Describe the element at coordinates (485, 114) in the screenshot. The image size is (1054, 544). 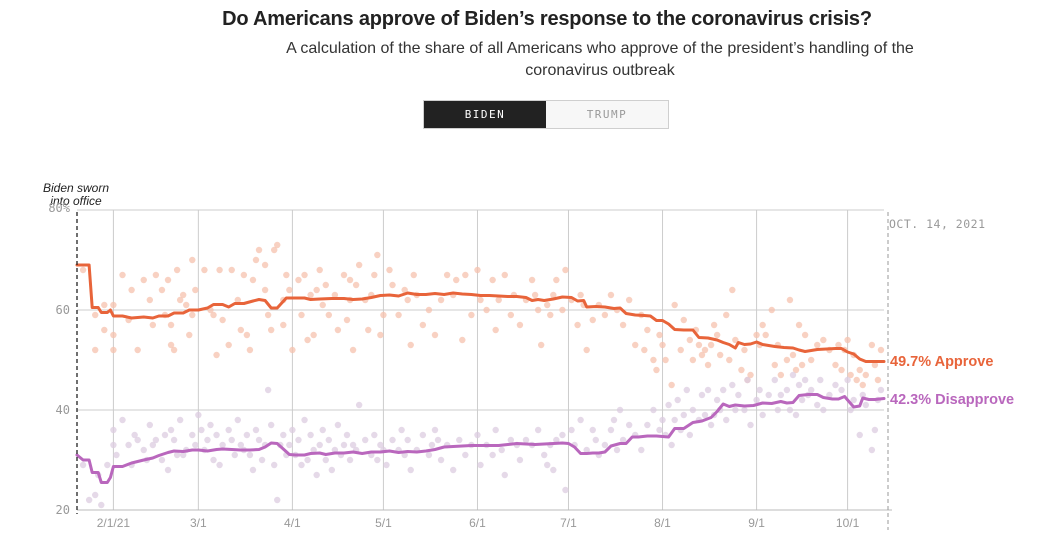
I see `toggle-biden-button: BIDEN` at that location.